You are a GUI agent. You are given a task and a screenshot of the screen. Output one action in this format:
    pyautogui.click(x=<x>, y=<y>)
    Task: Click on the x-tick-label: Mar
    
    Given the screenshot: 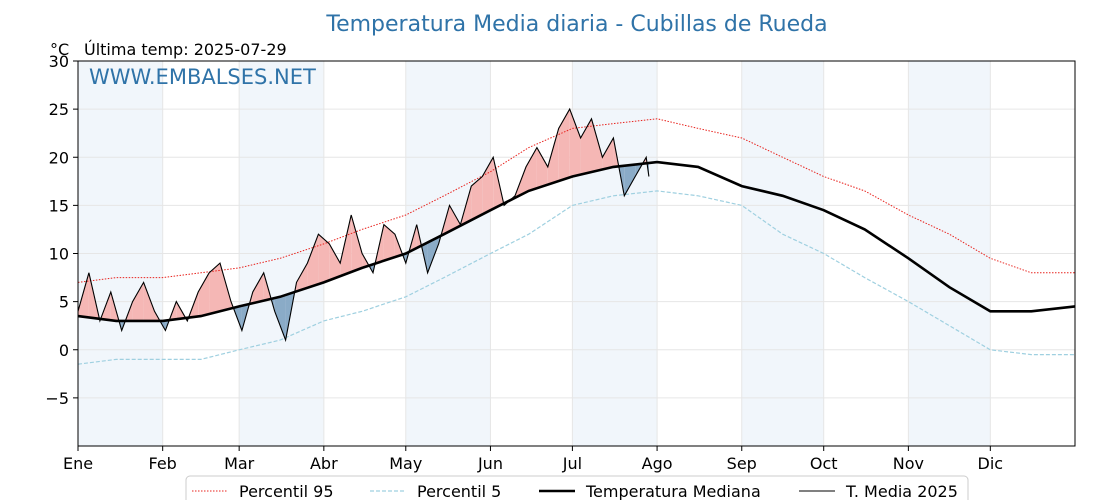 What is the action you would take?
    pyautogui.click(x=239, y=463)
    